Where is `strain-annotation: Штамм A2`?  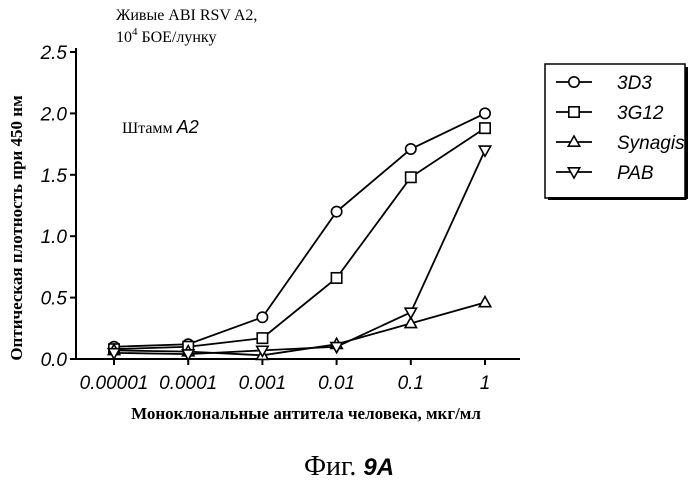 strain-annotation: Штамм A2 is located at coordinates (160, 127).